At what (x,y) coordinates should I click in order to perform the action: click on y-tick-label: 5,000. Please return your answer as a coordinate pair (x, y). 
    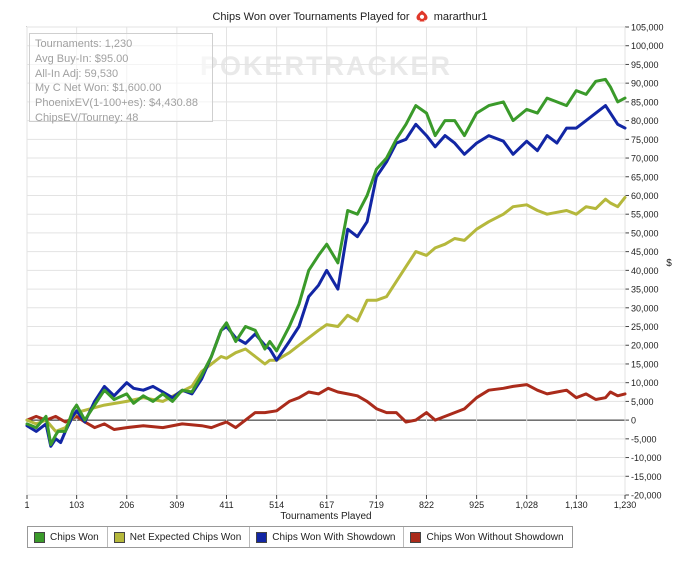
    Looking at the image, I should click on (642, 402).